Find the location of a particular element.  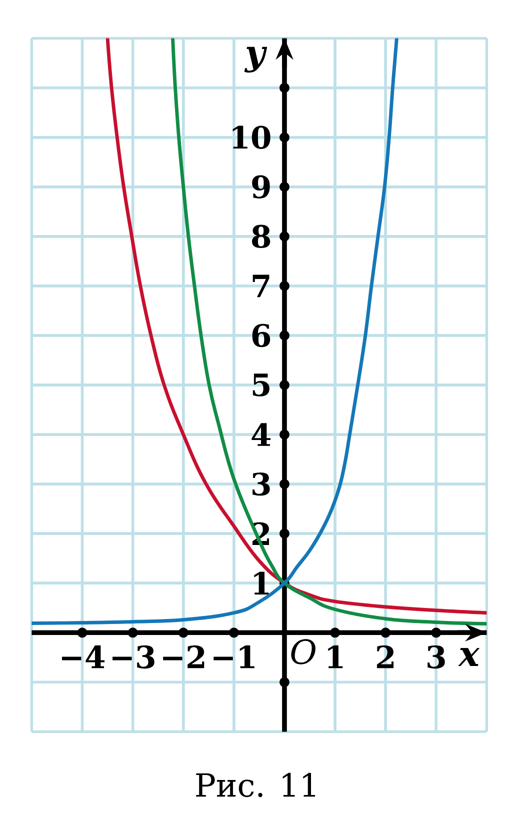

x-tick-label: −4 is located at coordinates (83, 656).